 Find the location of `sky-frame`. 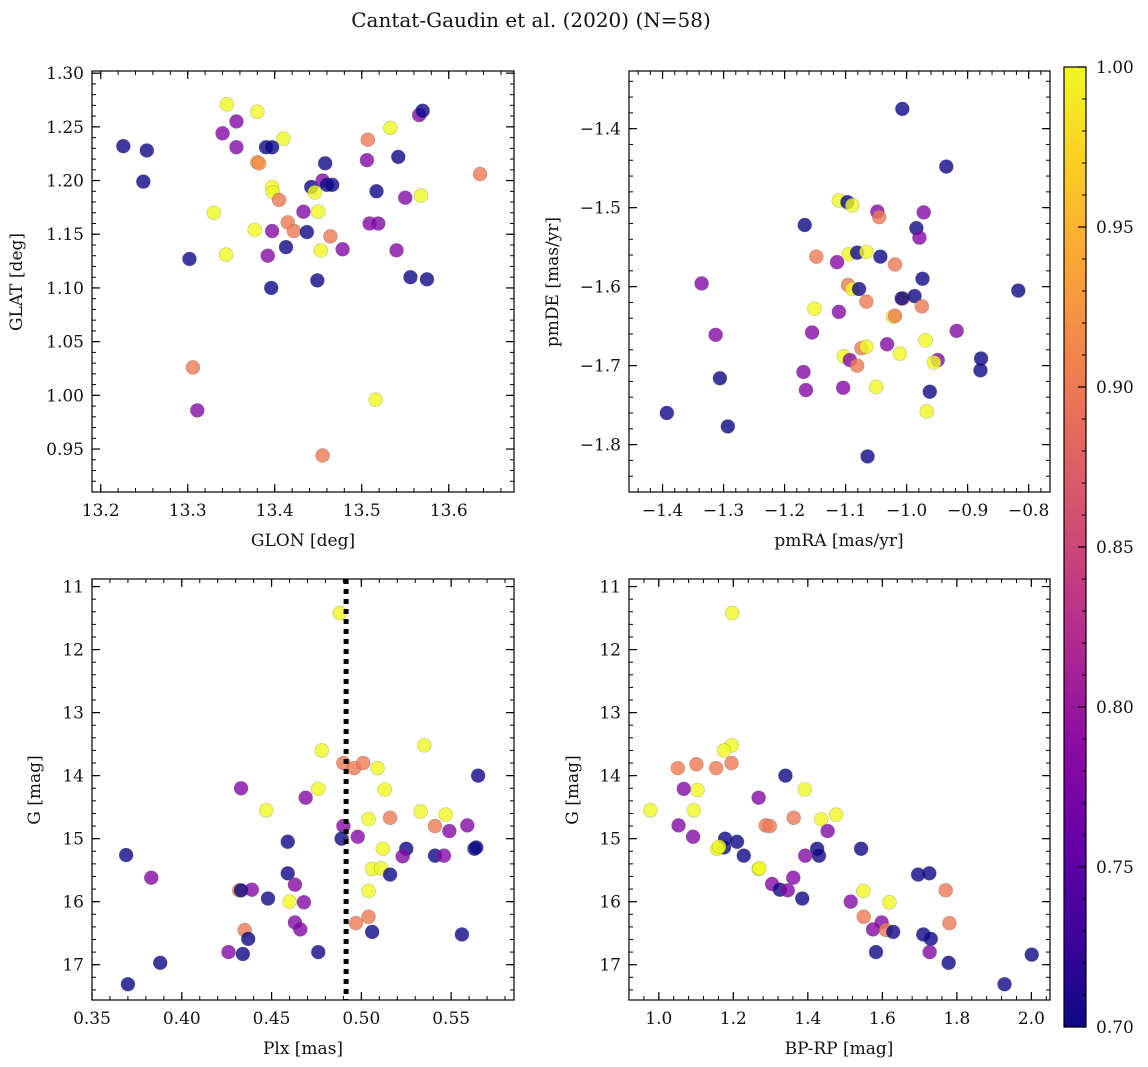

sky-frame is located at coordinates (303, 281).